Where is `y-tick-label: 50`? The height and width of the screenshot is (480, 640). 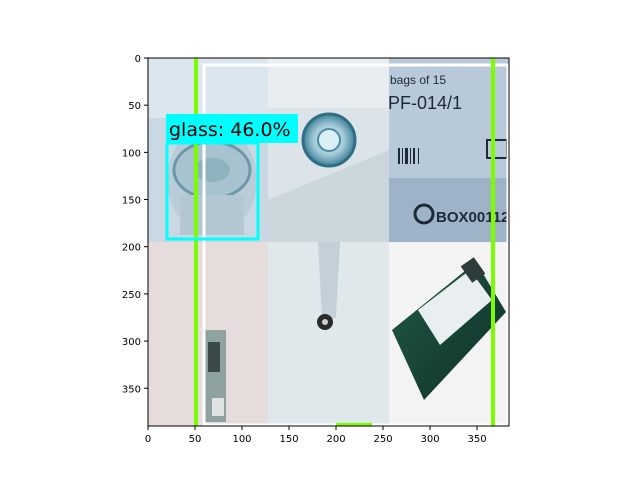
y-tick-label: 50 is located at coordinates (134, 106).